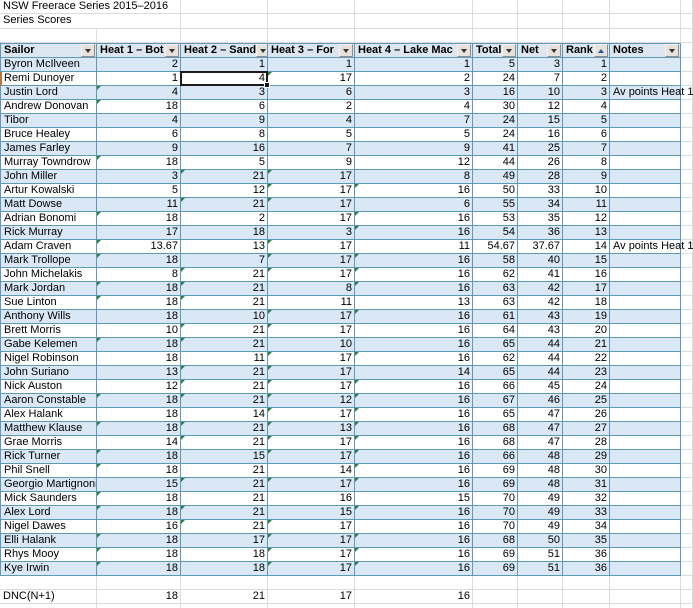 This screenshot has height=608, width=693. I want to click on column-header-rank: Rank, so click(586, 50).